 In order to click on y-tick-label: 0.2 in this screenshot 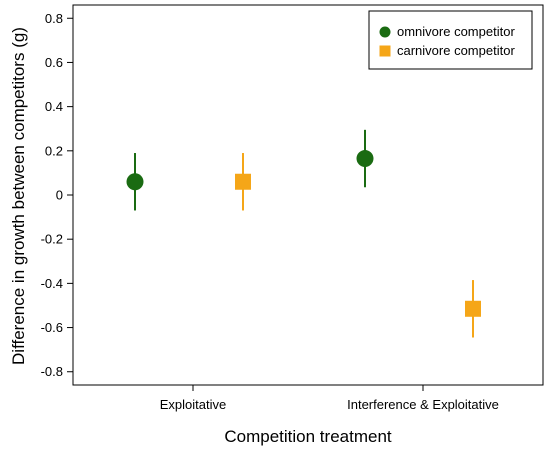, I will do `click(54, 150)`.